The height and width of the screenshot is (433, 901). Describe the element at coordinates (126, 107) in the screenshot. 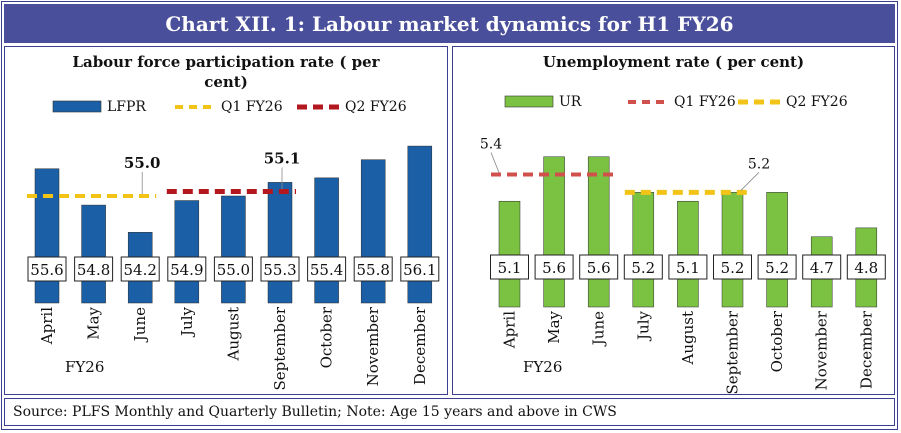

I see `lfpr-legend-label: LFPR` at that location.